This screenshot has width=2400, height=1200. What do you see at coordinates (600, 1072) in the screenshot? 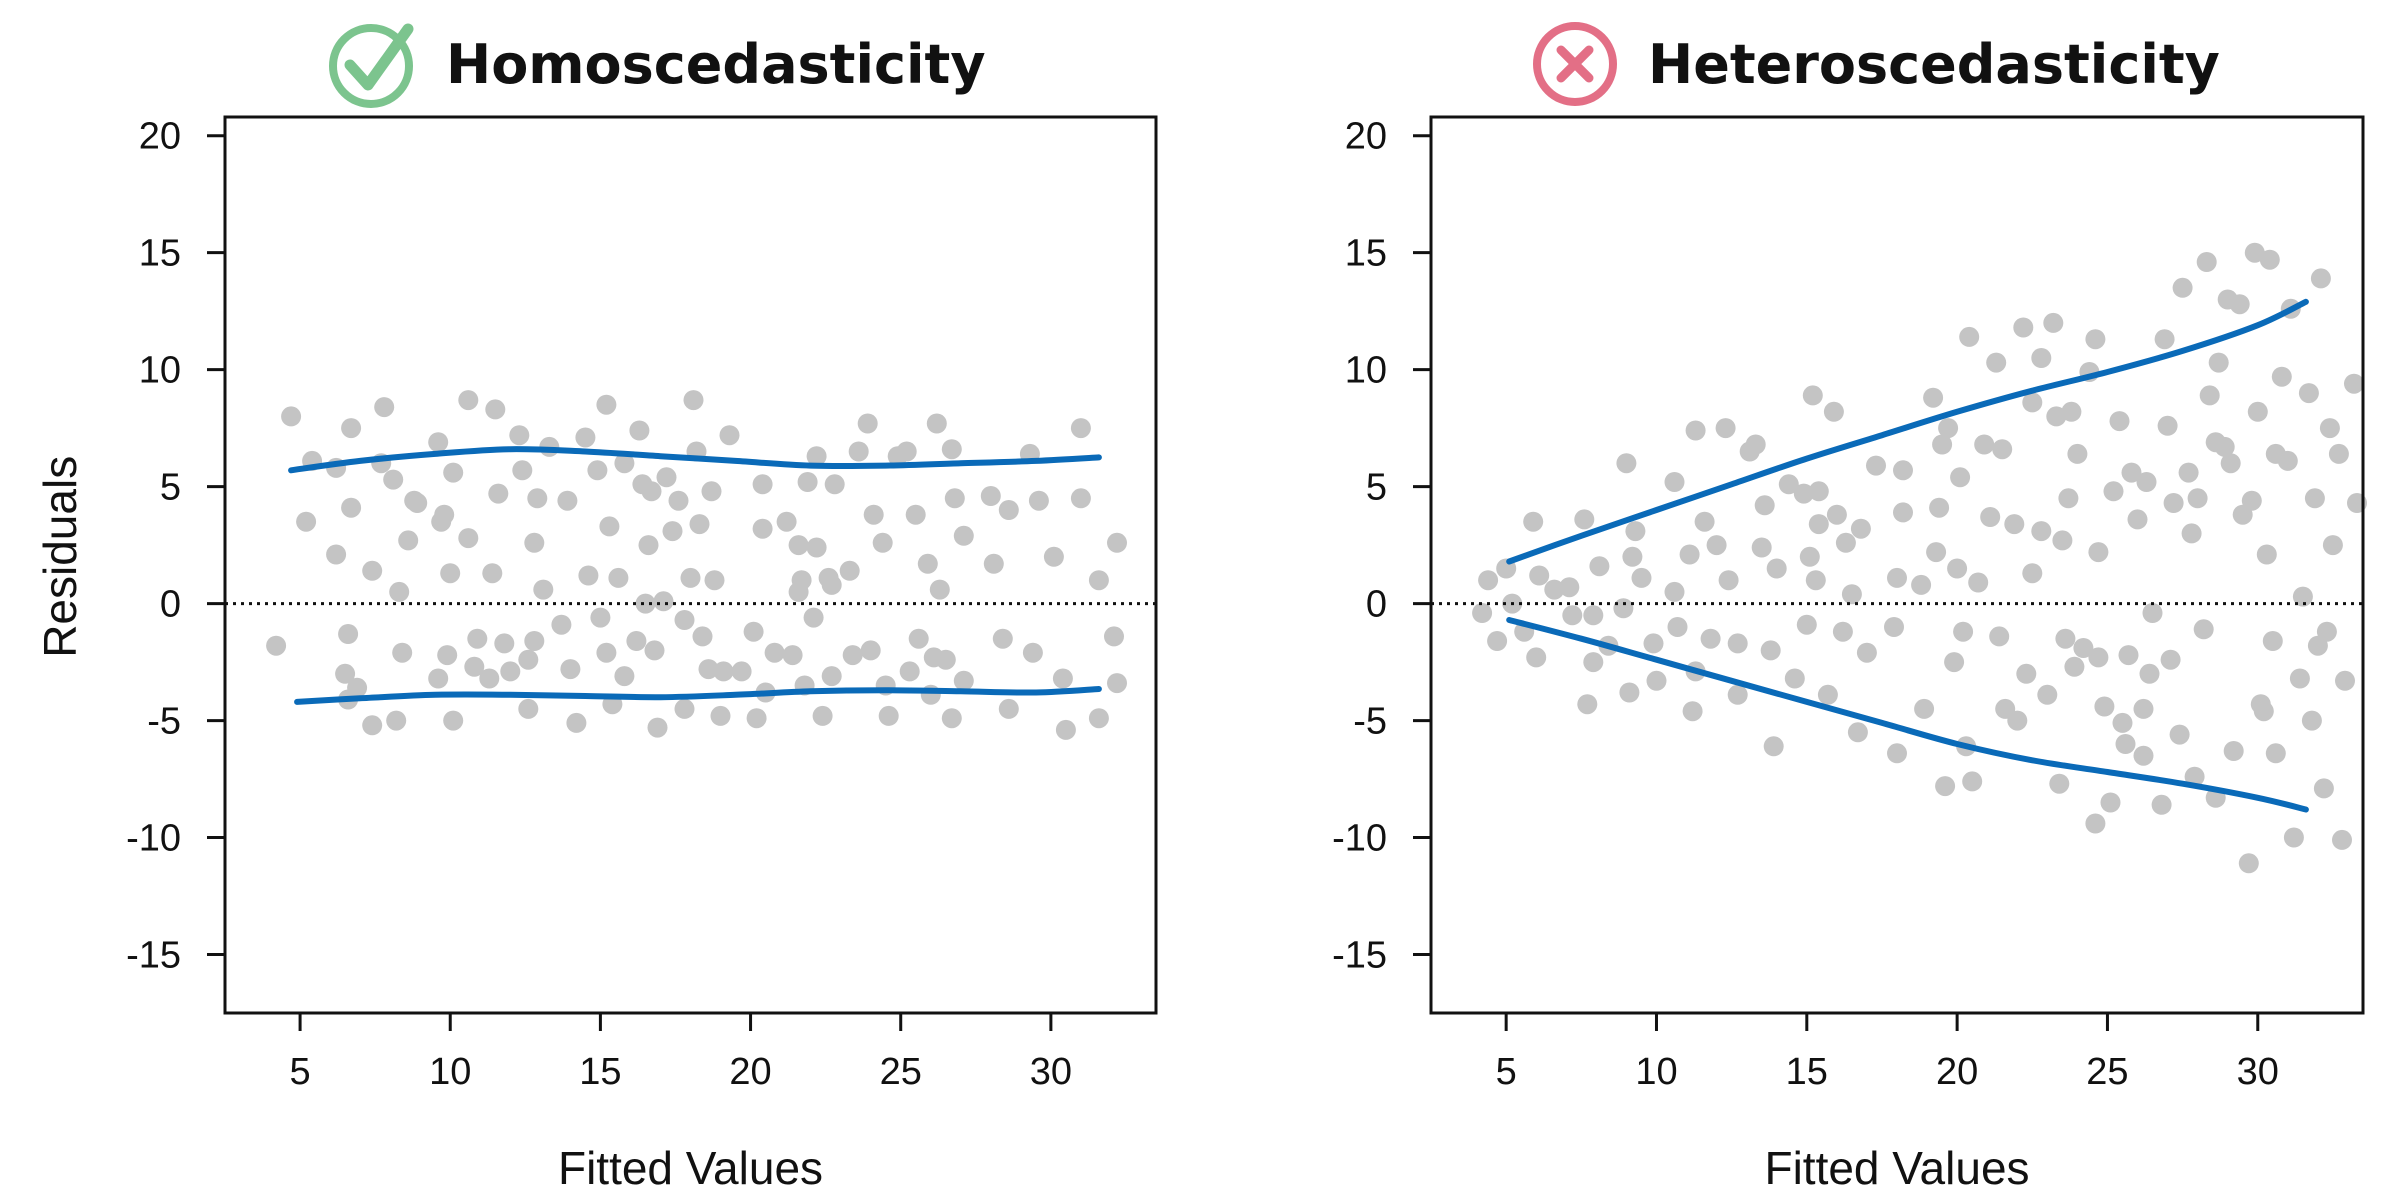
I see `x-tick-label: 15` at bounding box center [600, 1072].